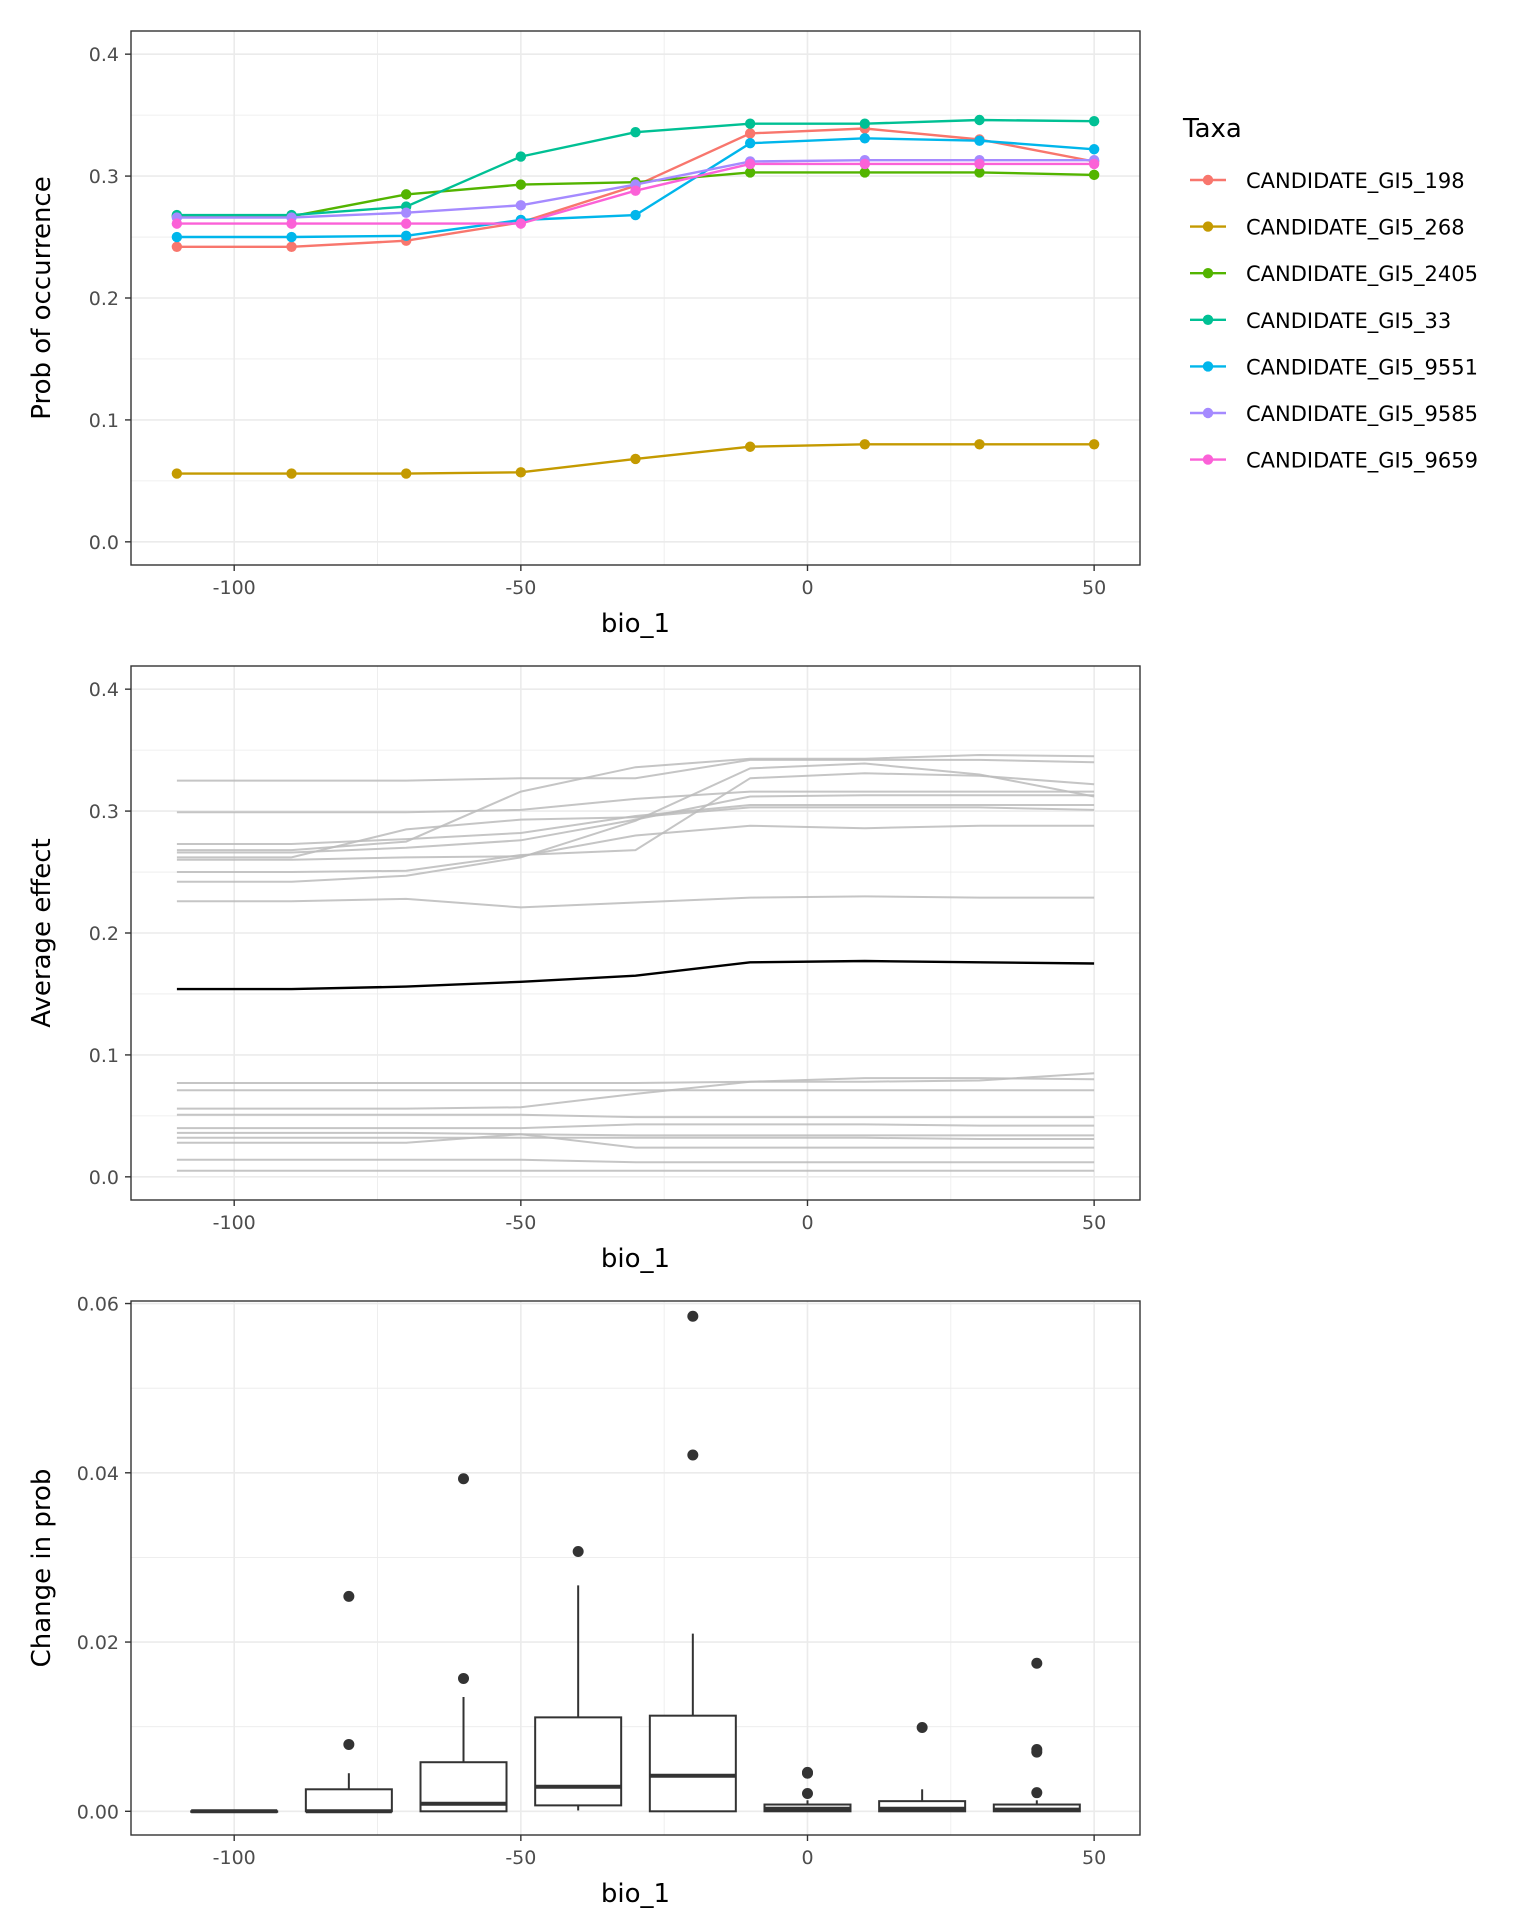  I want to click on legend-label: CANDIDATE_GI5_9585, so click(1362, 414).